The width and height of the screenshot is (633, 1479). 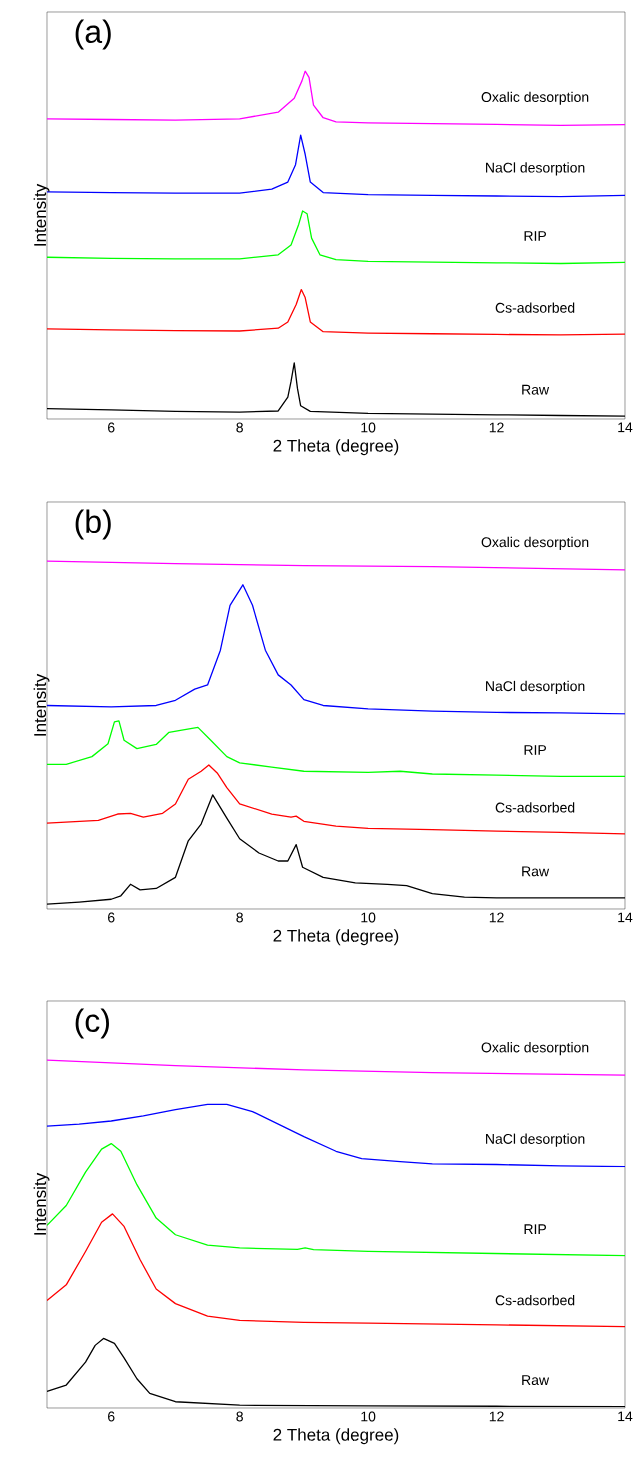 I want to click on chart-title: (b), so click(x=93, y=524).